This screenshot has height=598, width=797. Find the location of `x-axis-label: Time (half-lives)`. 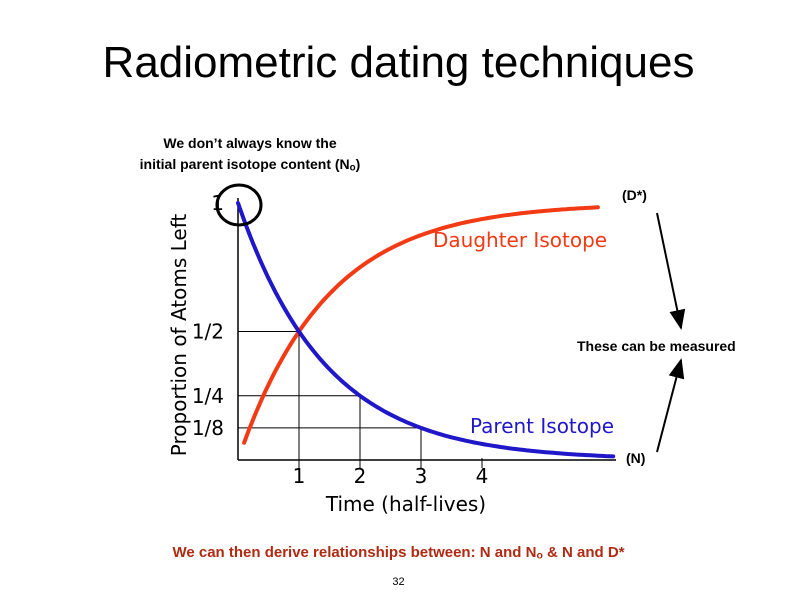

x-axis-label: Time (half-lives) is located at coordinates (405, 504).